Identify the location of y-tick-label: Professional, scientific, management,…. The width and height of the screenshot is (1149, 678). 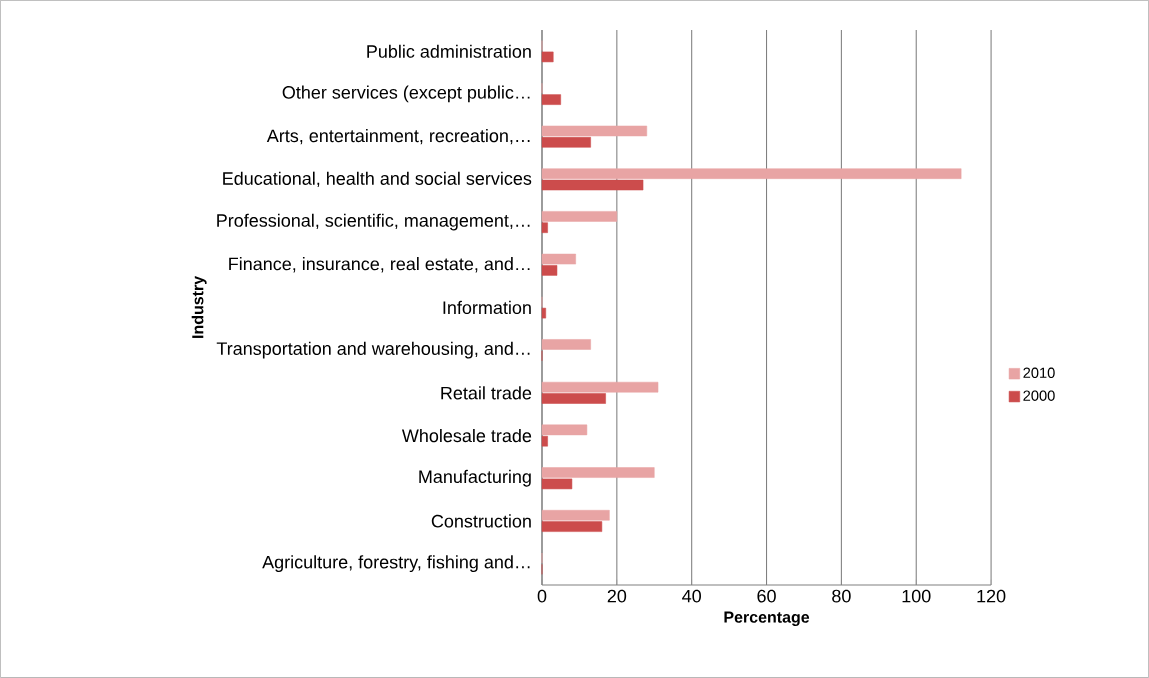
(373, 222).